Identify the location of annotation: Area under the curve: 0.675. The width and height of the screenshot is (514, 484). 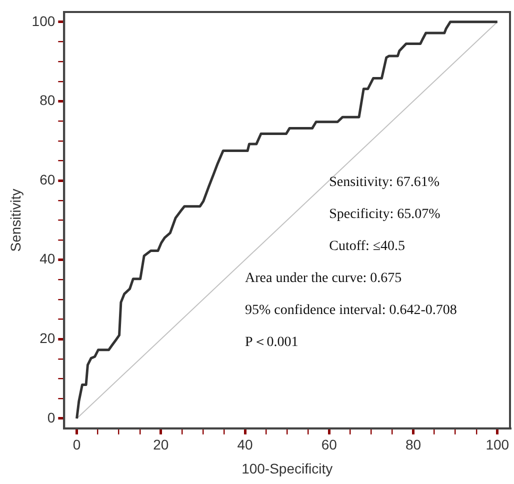
(323, 278).